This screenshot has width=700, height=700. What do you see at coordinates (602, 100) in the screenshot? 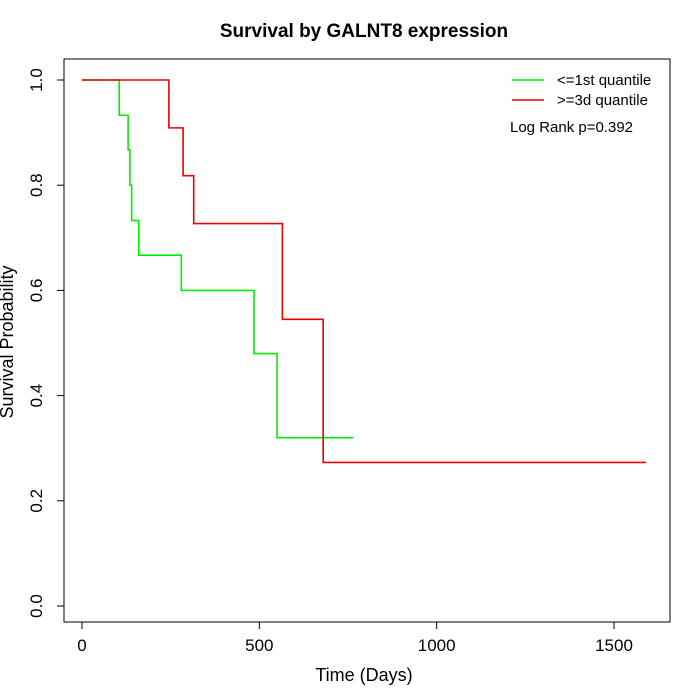
I see `legend-label-1: >=3d quantile` at bounding box center [602, 100].